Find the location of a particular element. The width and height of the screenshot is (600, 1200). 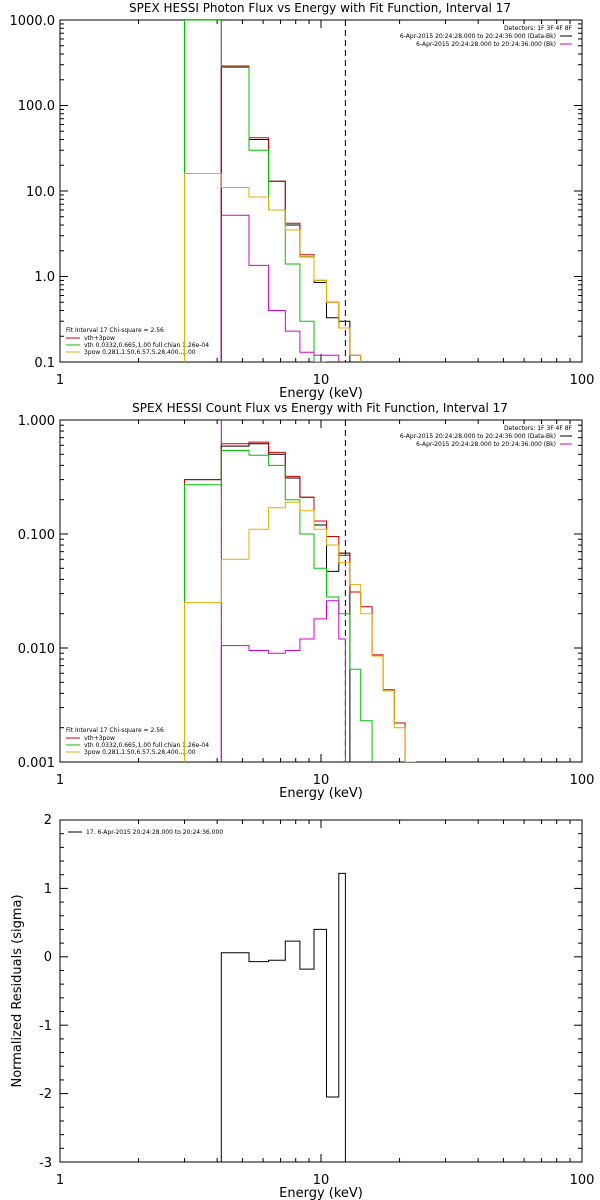

y-tick-label: 0.1 is located at coordinates (44, 363).